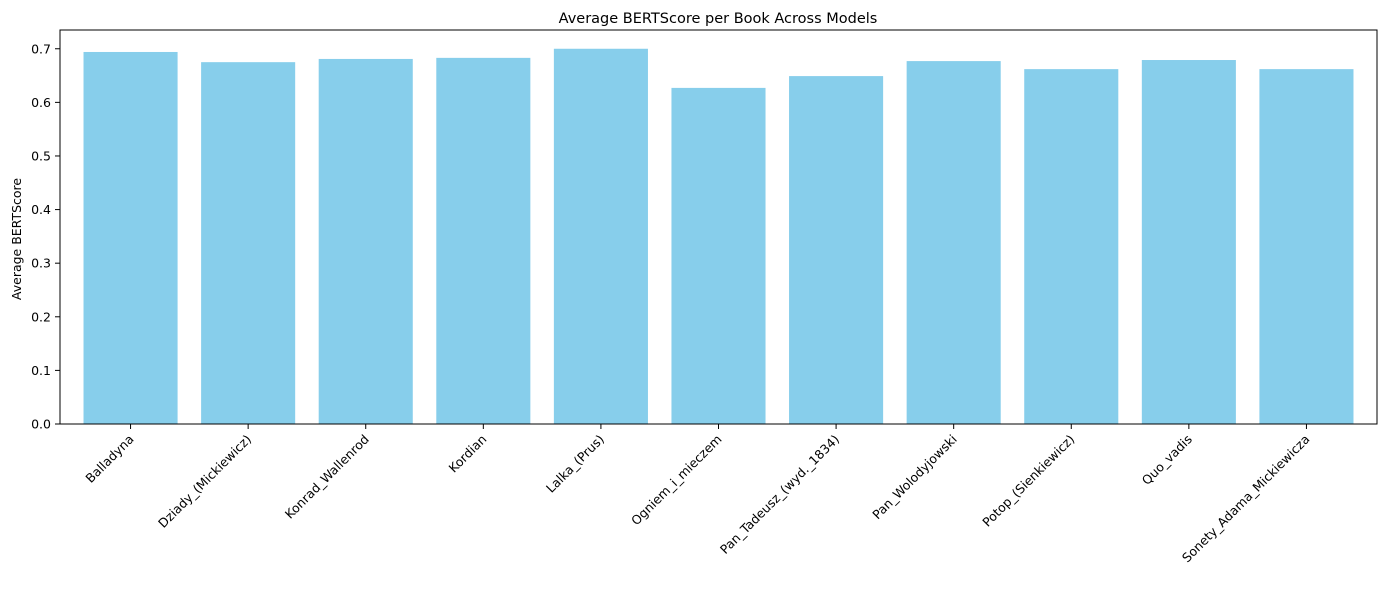 This screenshot has width=1389, height=594. What do you see at coordinates (41, 424) in the screenshot?
I see `y-tick-label: 0.0` at bounding box center [41, 424].